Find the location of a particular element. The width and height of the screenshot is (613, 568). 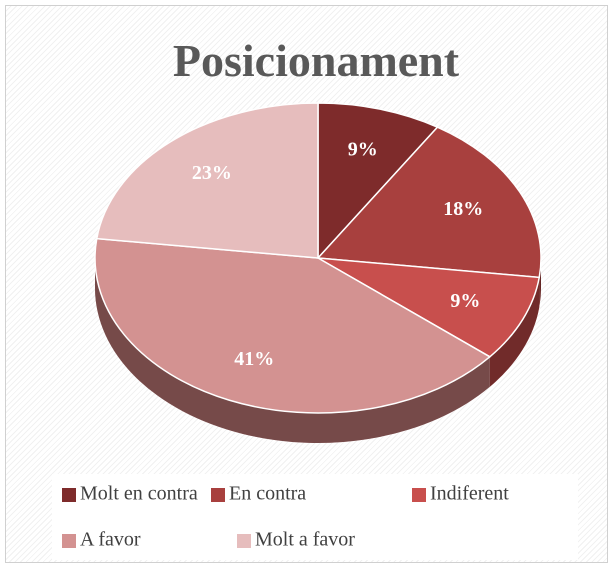

legend-label: Molt en contra is located at coordinates (139, 494).